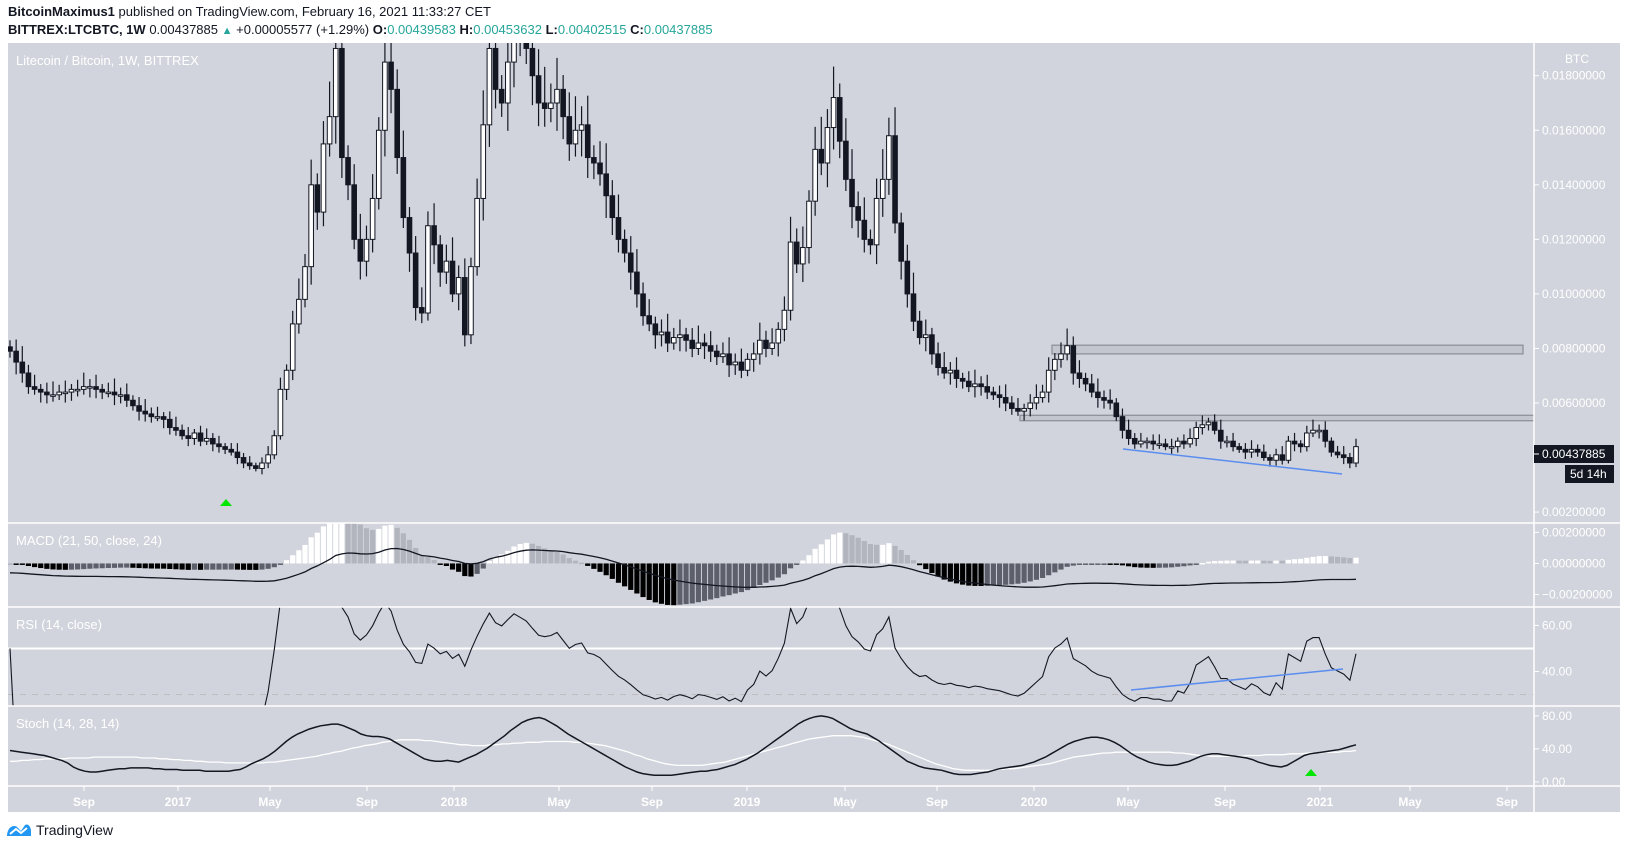  I want to click on svg-text: 0.00200000, so click(1574, 532).